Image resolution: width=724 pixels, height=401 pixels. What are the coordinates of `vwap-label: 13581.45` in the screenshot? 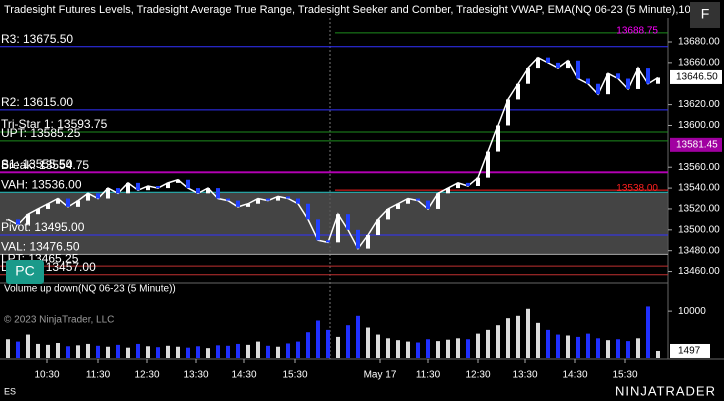 It's located at (697, 144).